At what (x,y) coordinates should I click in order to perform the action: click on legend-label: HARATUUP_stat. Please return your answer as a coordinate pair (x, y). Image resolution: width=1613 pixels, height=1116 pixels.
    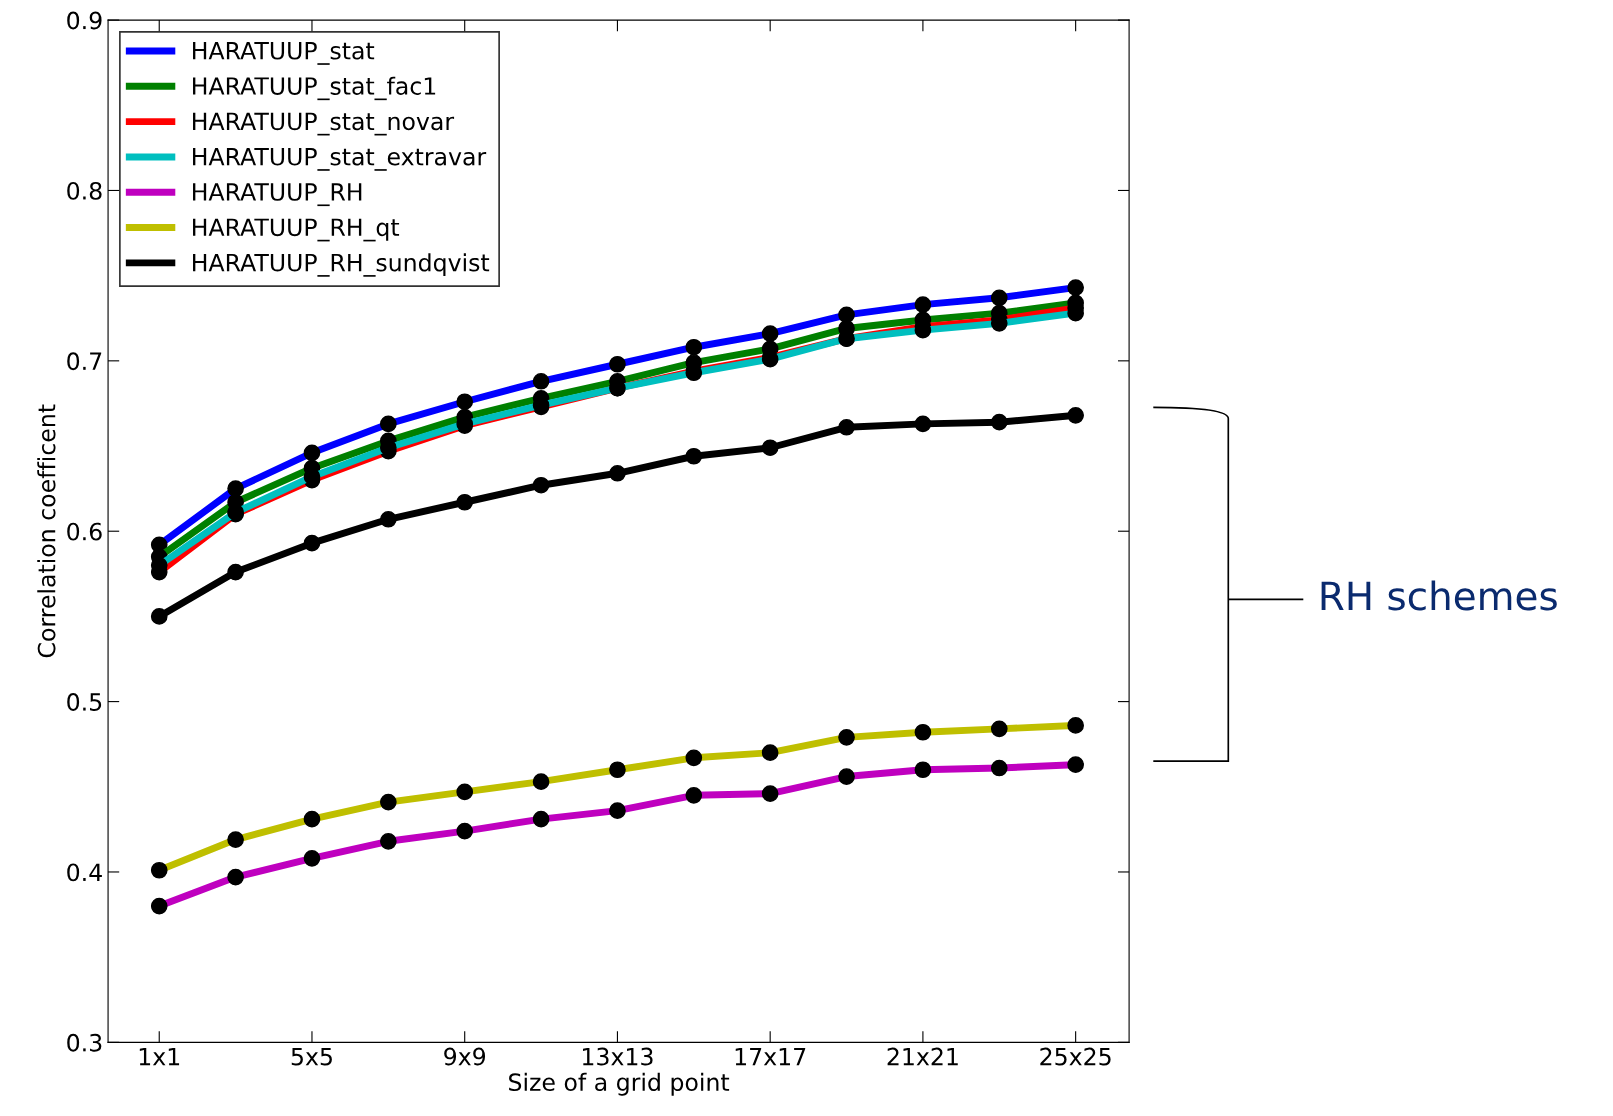
    Looking at the image, I should click on (284, 53).